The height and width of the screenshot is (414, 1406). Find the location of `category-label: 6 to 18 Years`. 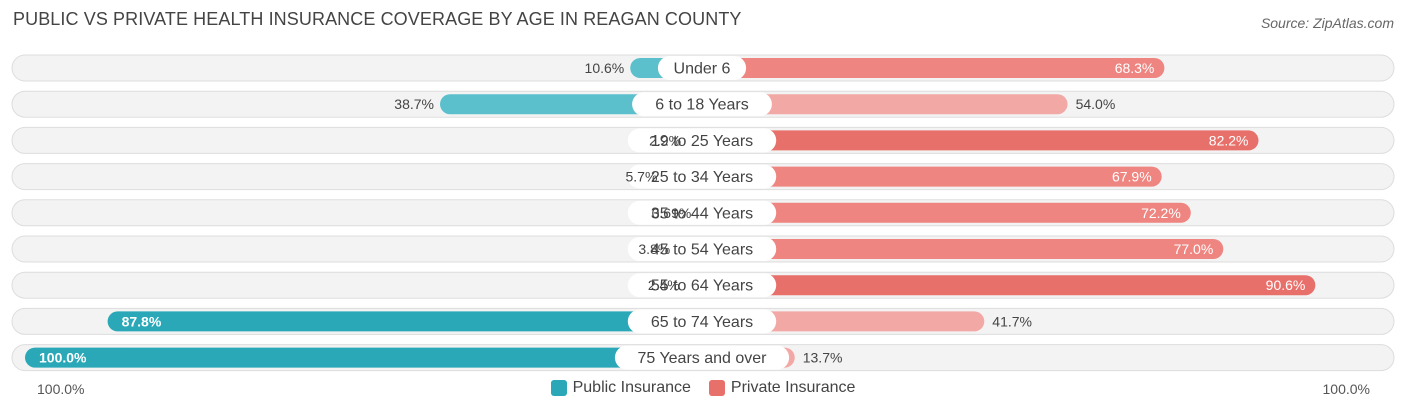

category-label: 6 to 18 Years is located at coordinates (701, 105).